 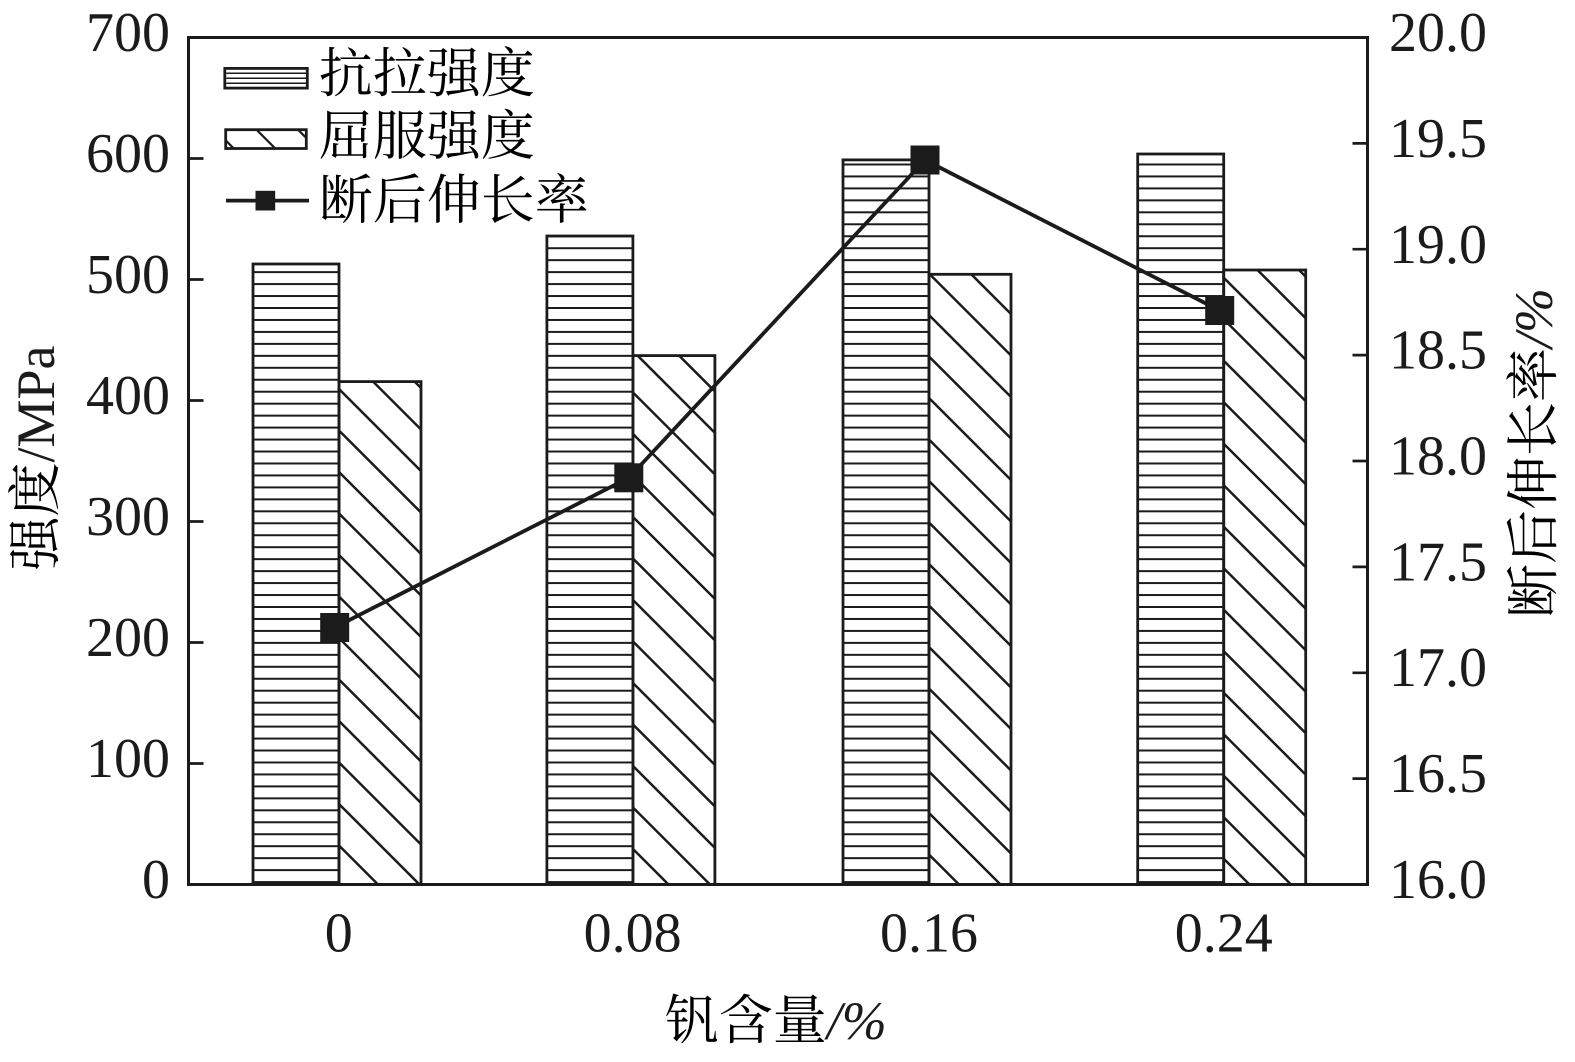 I want to click on svg-text: 600, so click(x=128, y=154).